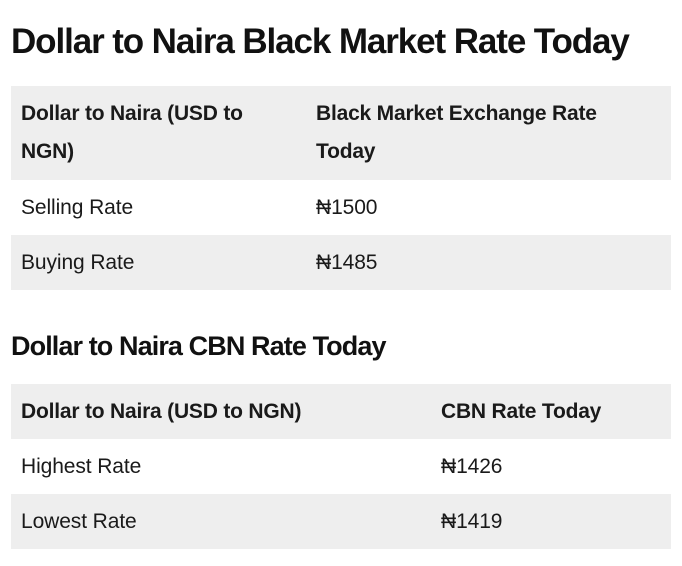 This screenshot has height=566, width=682. What do you see at coordinates (347, 262) in the screenshot?
I see `row-value: ₦1485` at bounding box center [347, 262].